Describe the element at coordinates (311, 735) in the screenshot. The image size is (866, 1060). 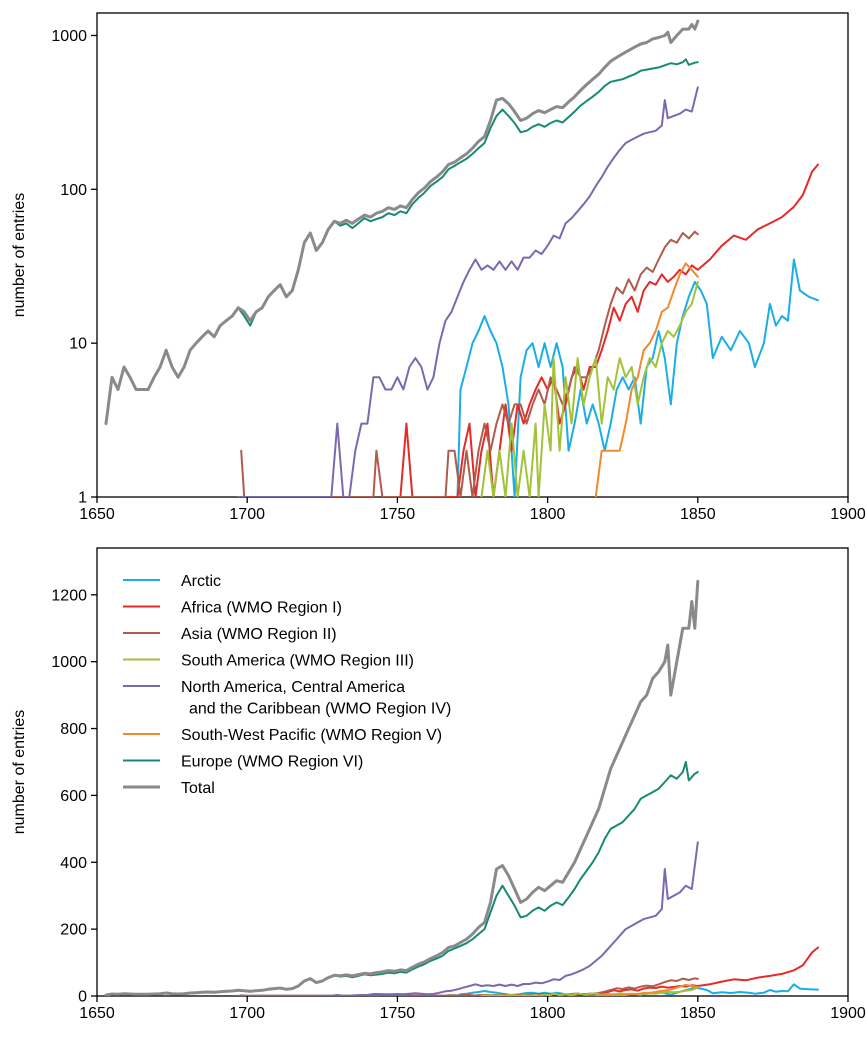
I see `legend-label: South-West Pacific (WMO Region V)` at that location.